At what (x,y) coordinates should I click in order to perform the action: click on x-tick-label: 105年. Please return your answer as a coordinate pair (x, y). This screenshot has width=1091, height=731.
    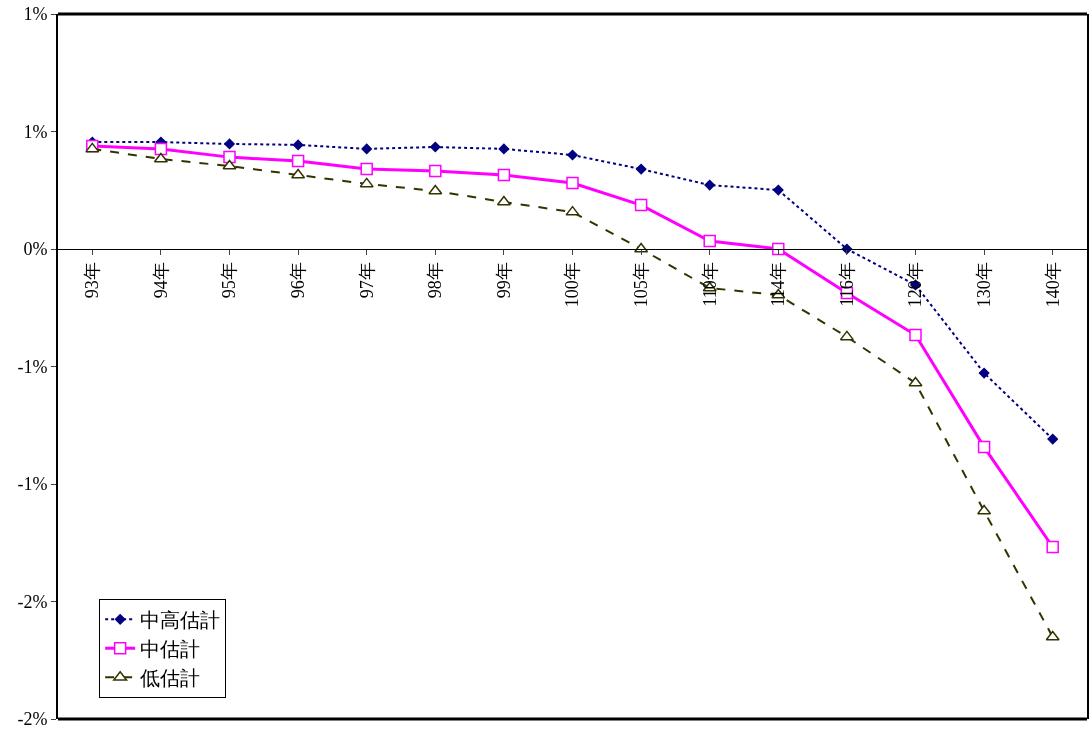
    Looking at the image, I should click on (640, 285).